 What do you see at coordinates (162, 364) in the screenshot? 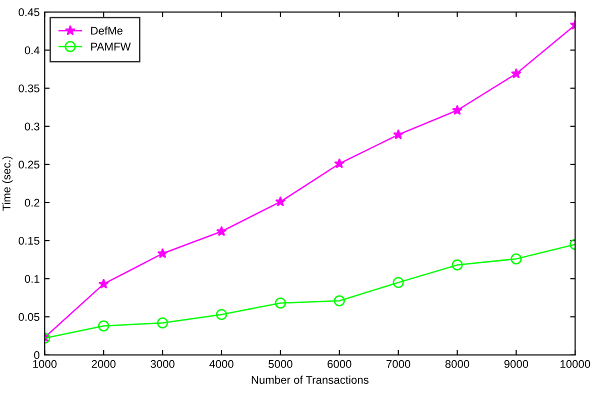
I see `x-tick-label: 3000` at bounding box center [162, 364].